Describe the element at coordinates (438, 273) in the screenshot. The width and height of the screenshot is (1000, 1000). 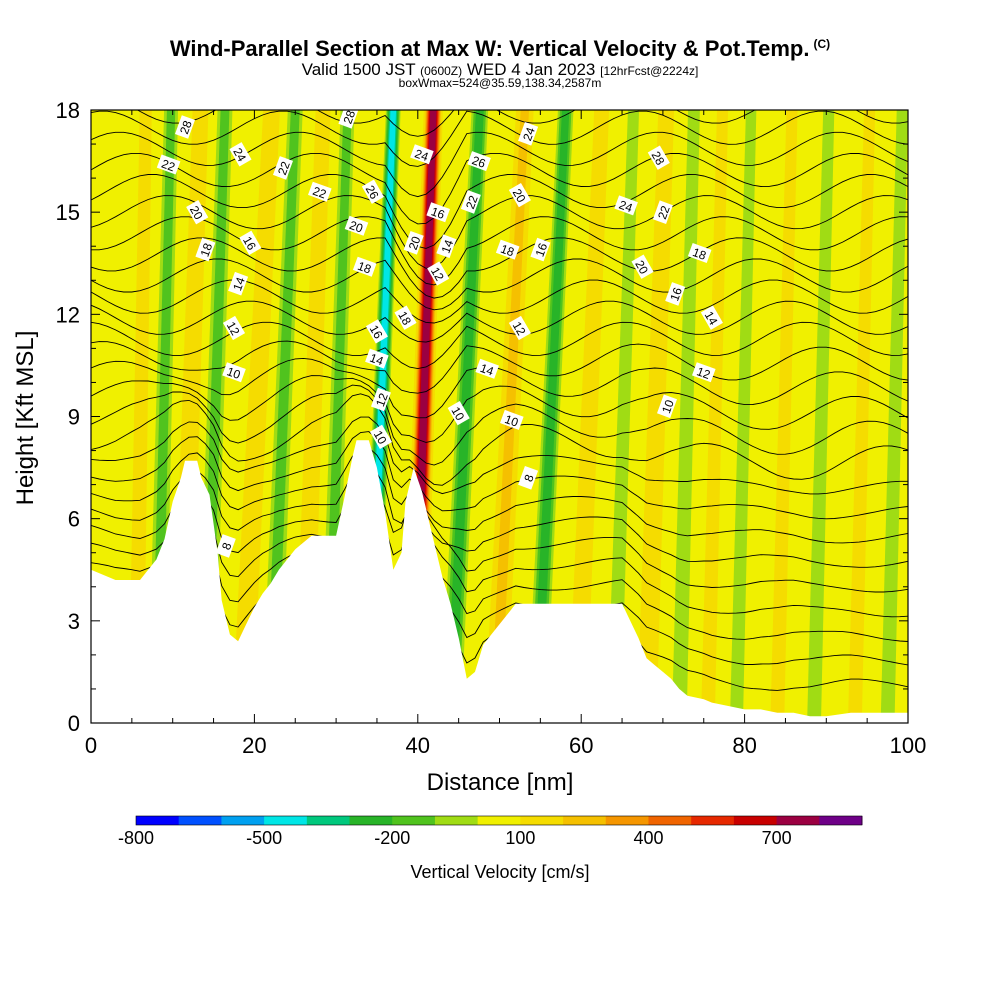
I see `contour-label-25: 12` at that location.